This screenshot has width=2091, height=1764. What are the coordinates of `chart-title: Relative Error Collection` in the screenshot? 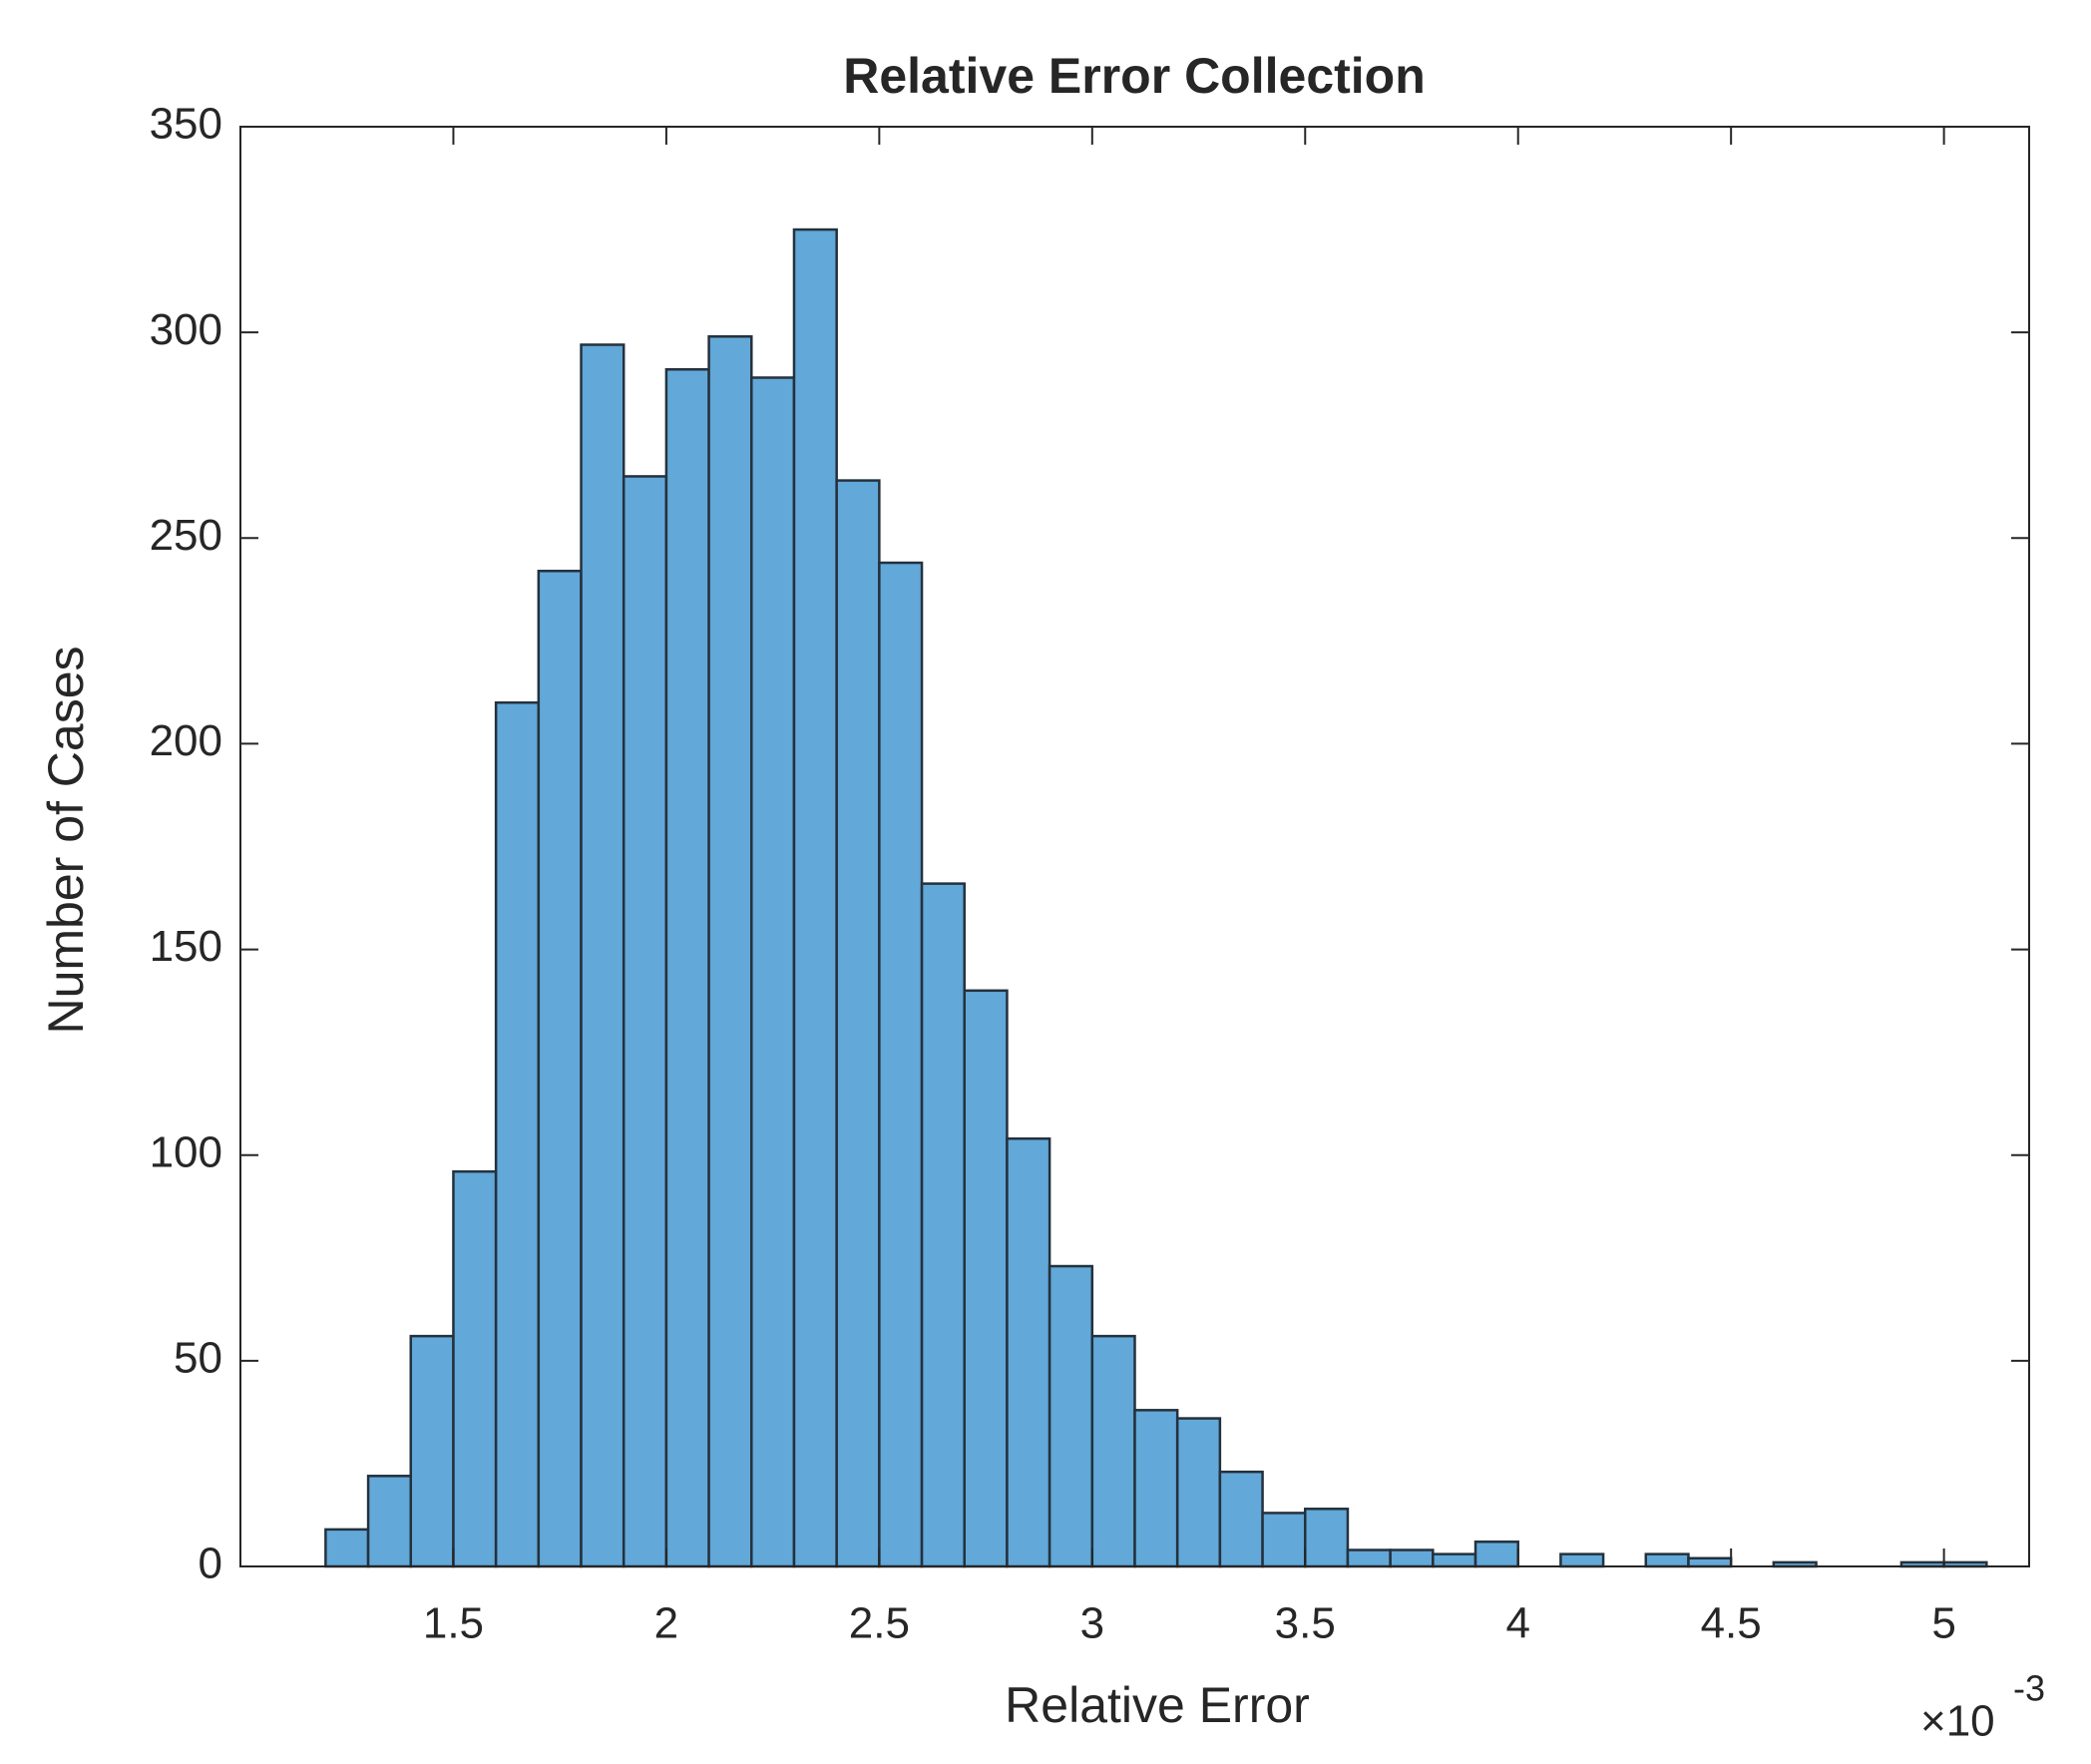 It's located at (1134, 76).